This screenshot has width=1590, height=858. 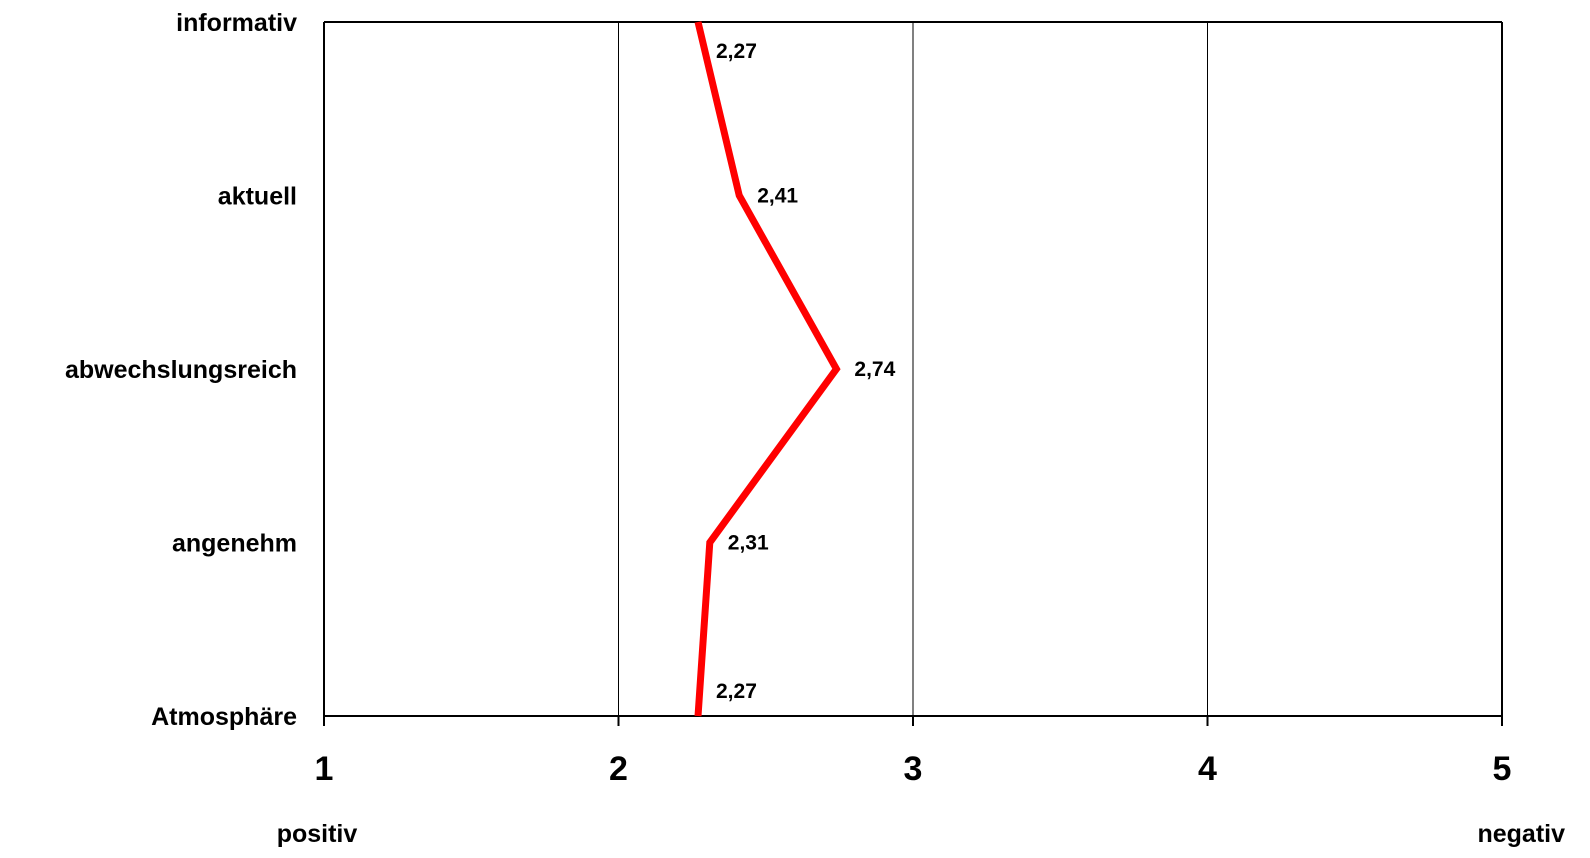 I want to click on data-labels: 2,27 2,41 2,74 2,31 2,27, so click(x=806, y=371).